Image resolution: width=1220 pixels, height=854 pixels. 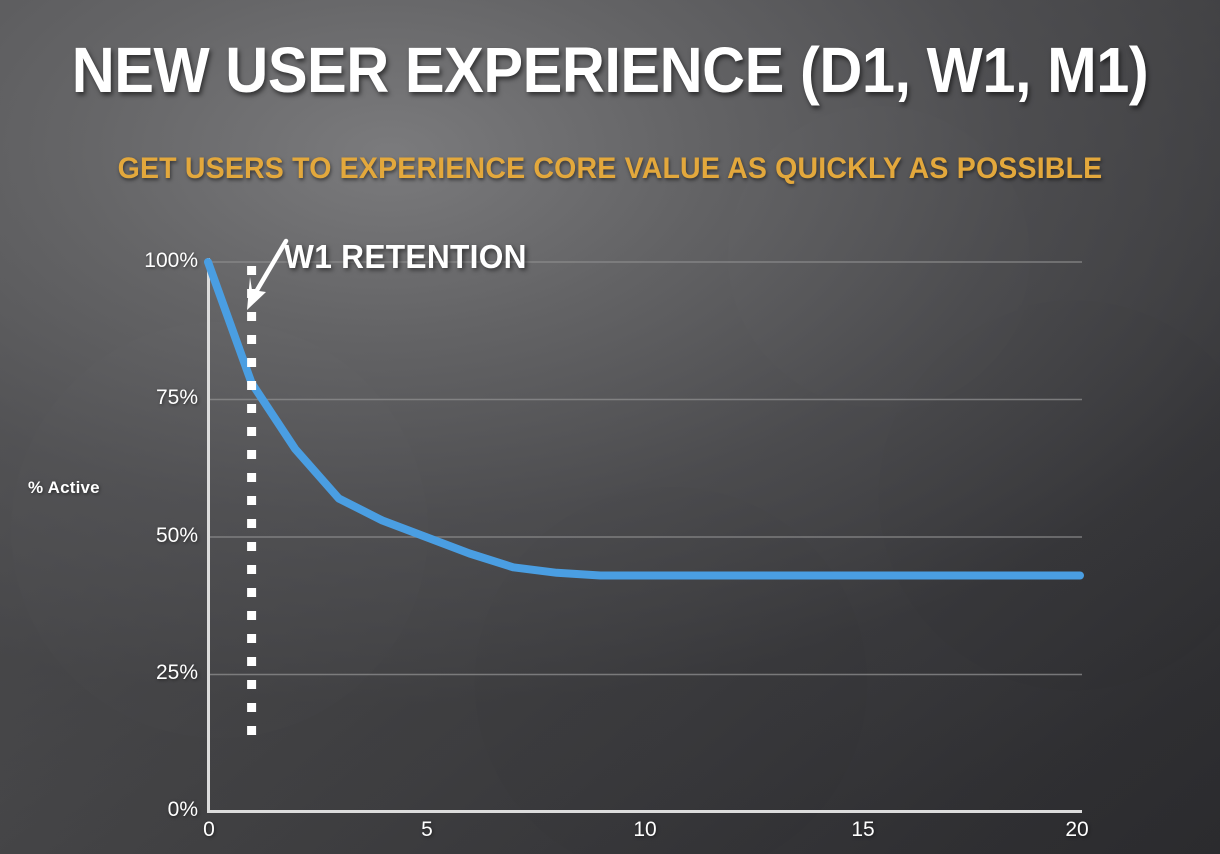 I want to click on annotation-arrow-icon, so click(x=268, y=274).